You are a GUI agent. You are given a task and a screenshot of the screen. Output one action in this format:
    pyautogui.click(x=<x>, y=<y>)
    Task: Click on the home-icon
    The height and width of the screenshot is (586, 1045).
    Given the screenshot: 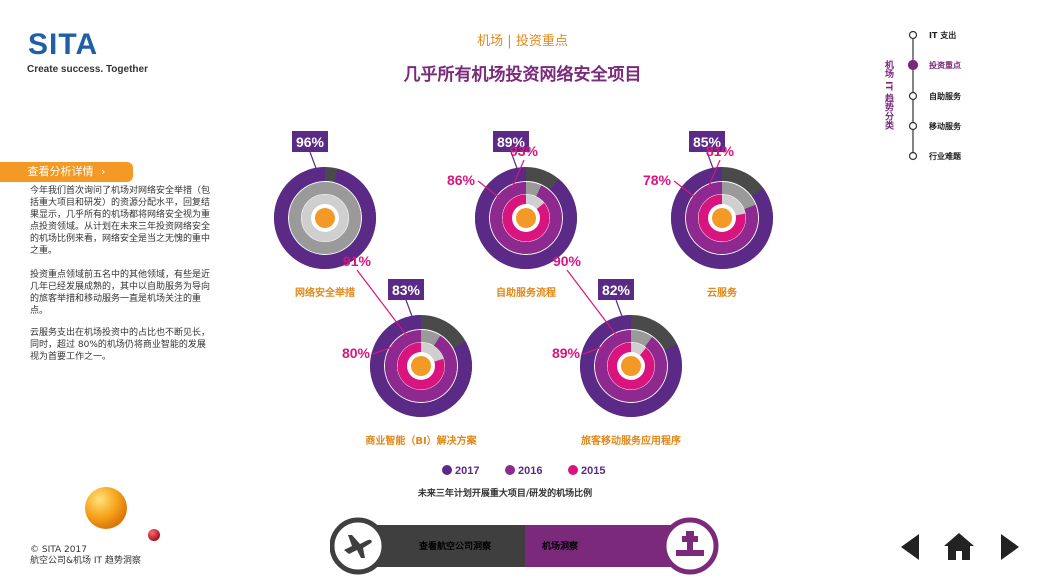 What is the action you would take?
    pyautogui.click(x=959, y=546)
    